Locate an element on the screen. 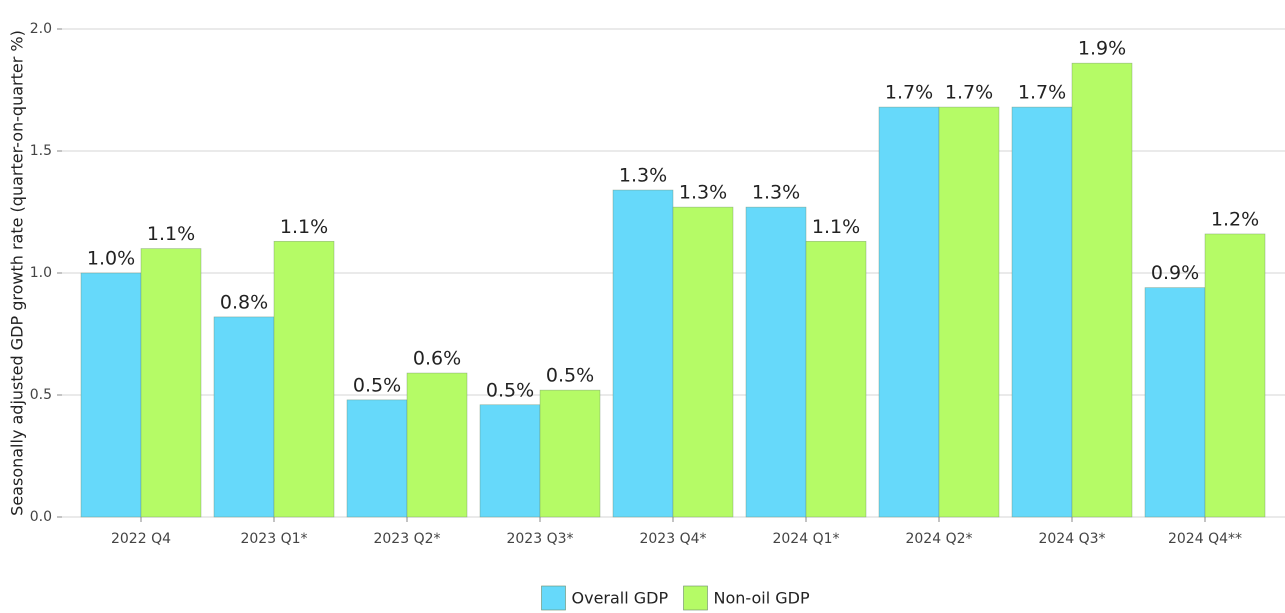 Image resolution: width=1285 pixels, height=613 pixels. legend-label: Overall GDP is located at coordinates (620, 598).